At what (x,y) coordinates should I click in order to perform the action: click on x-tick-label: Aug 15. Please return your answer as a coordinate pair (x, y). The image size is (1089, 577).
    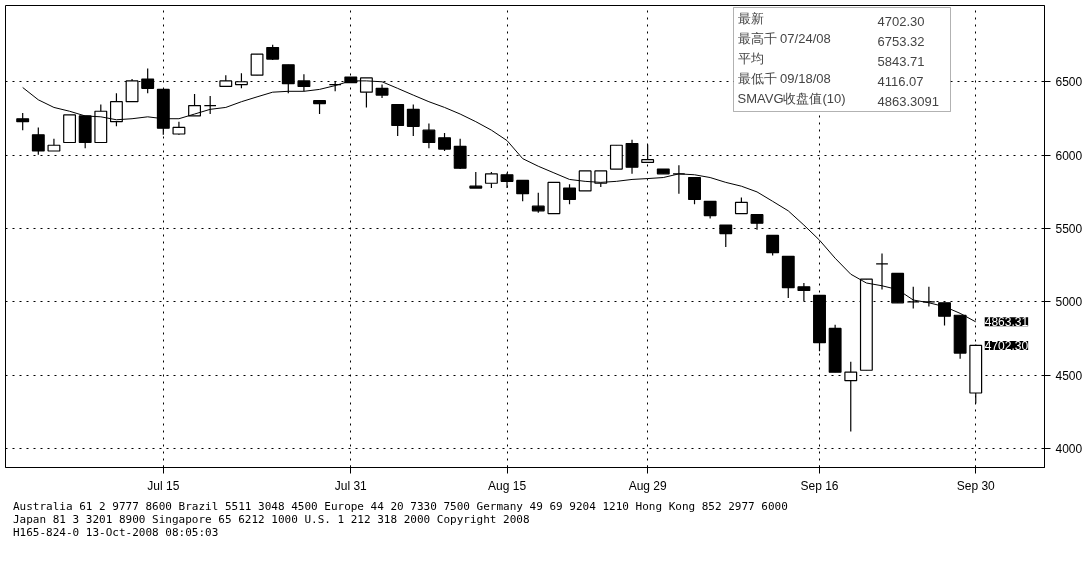
    Looking at the image, I should click on (507, 485).